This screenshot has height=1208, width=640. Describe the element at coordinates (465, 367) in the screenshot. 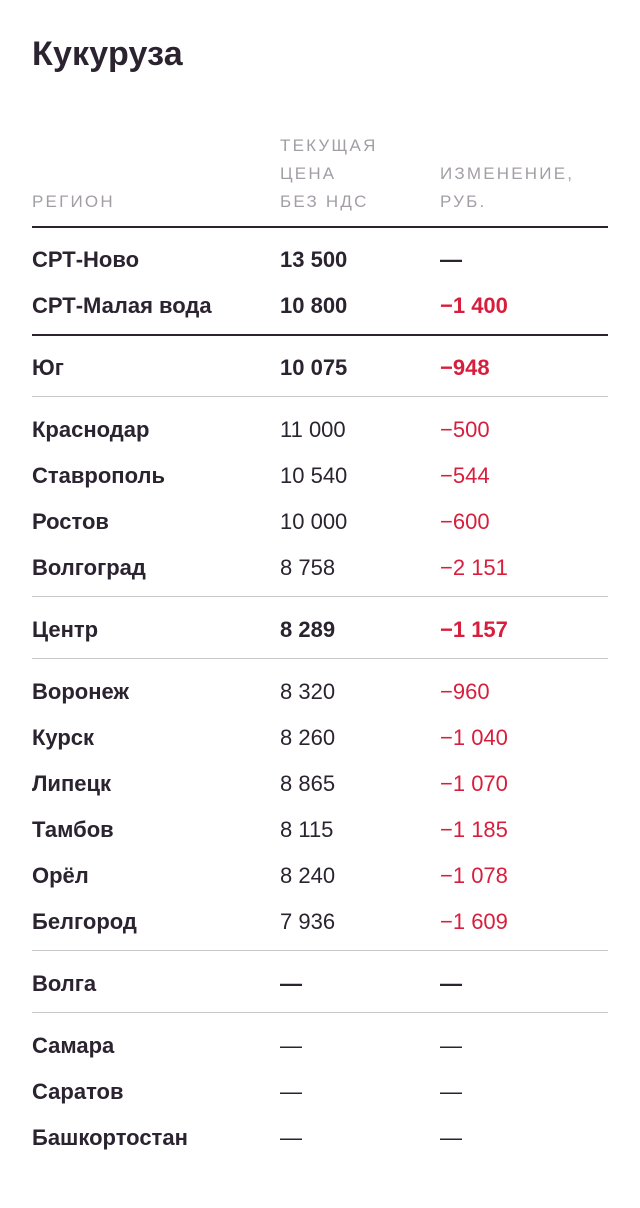

I see `change-cell: −948` at that location.